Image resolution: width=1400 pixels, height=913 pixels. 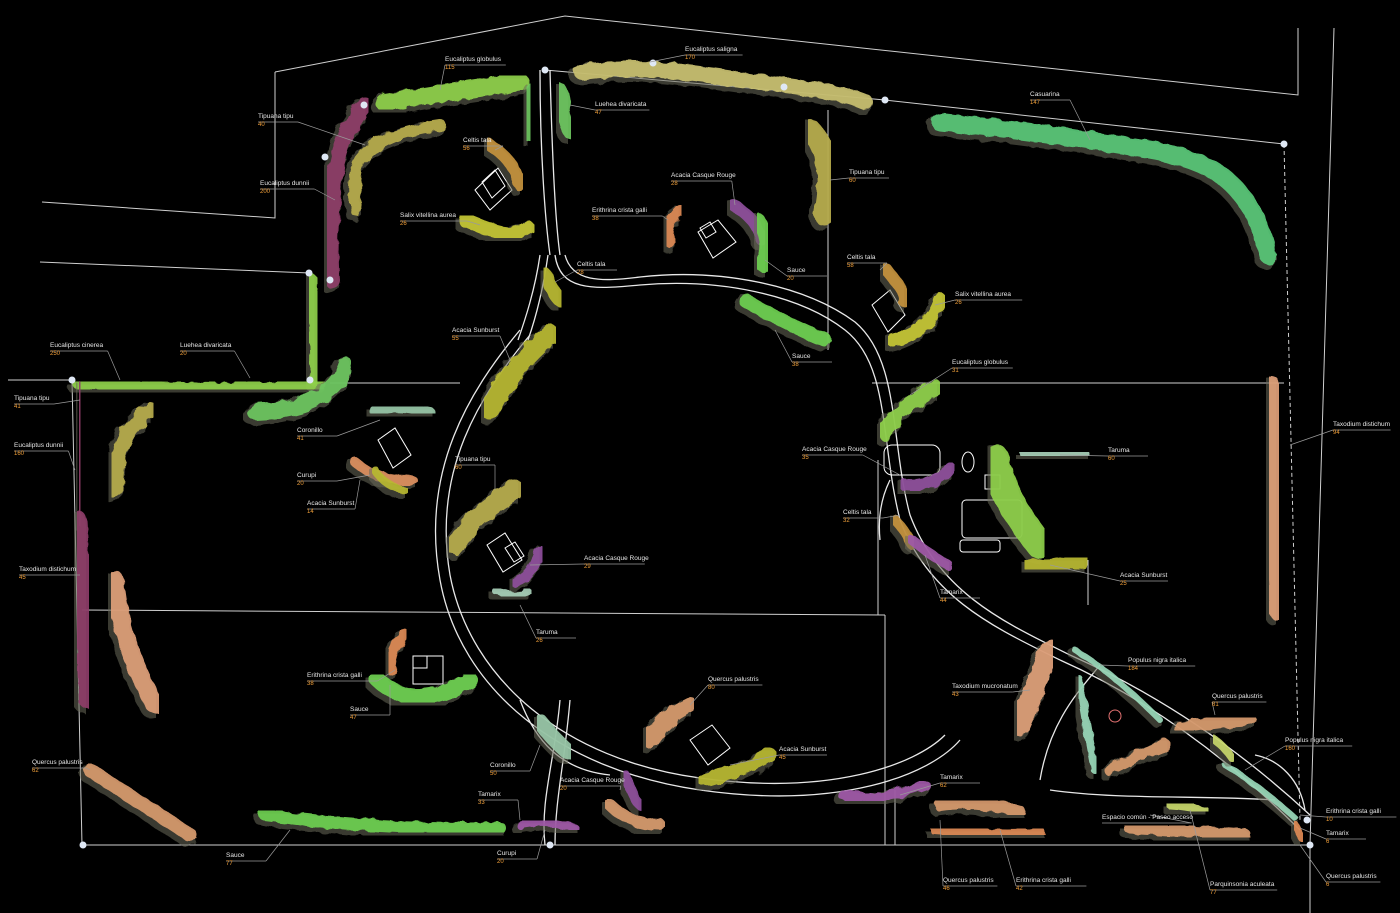 What do you see at coordinates (284, 187) in the screenshot?
I see `species-label: Eucaliptus dunnii 200` at bounding box center [284, 187].